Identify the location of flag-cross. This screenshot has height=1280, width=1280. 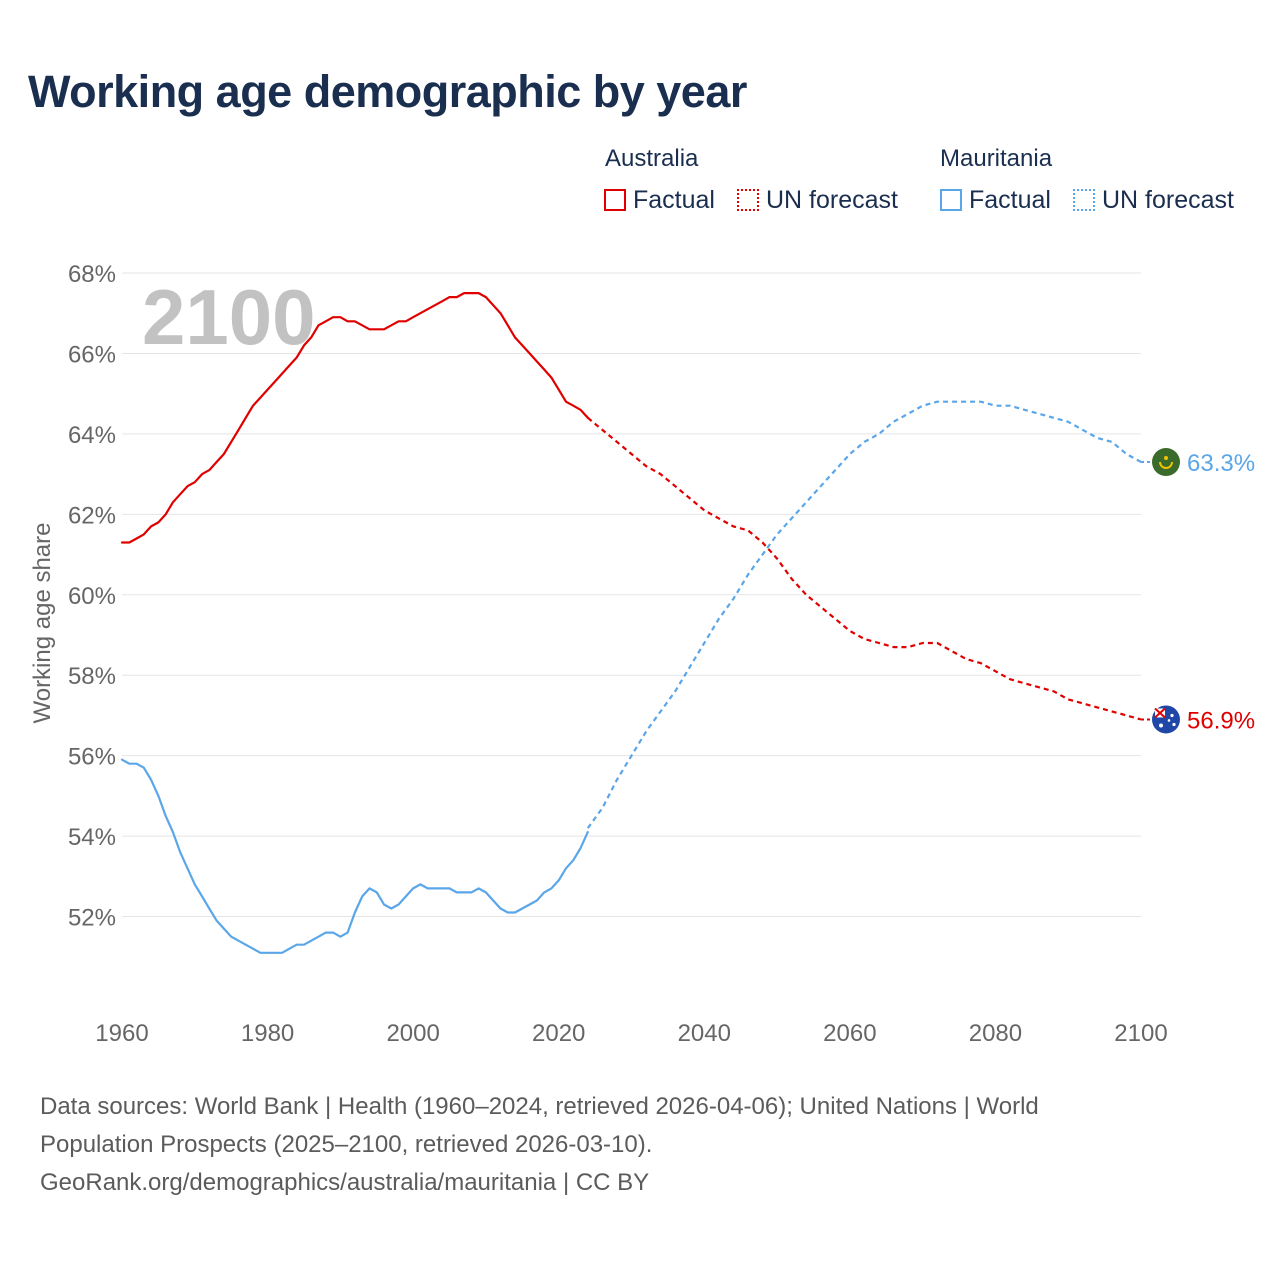
(1160, 713).